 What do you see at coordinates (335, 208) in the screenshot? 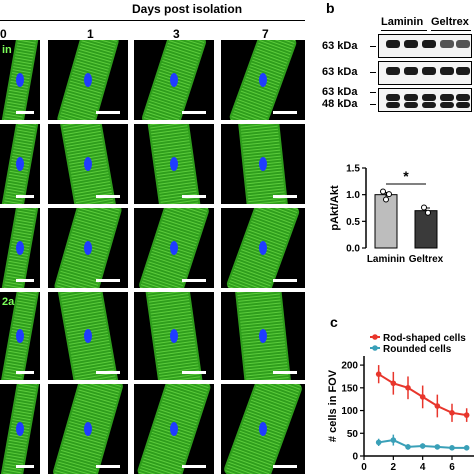
I see `y-axis-label: pAkt/Akt` at bounding box center [335, 208].